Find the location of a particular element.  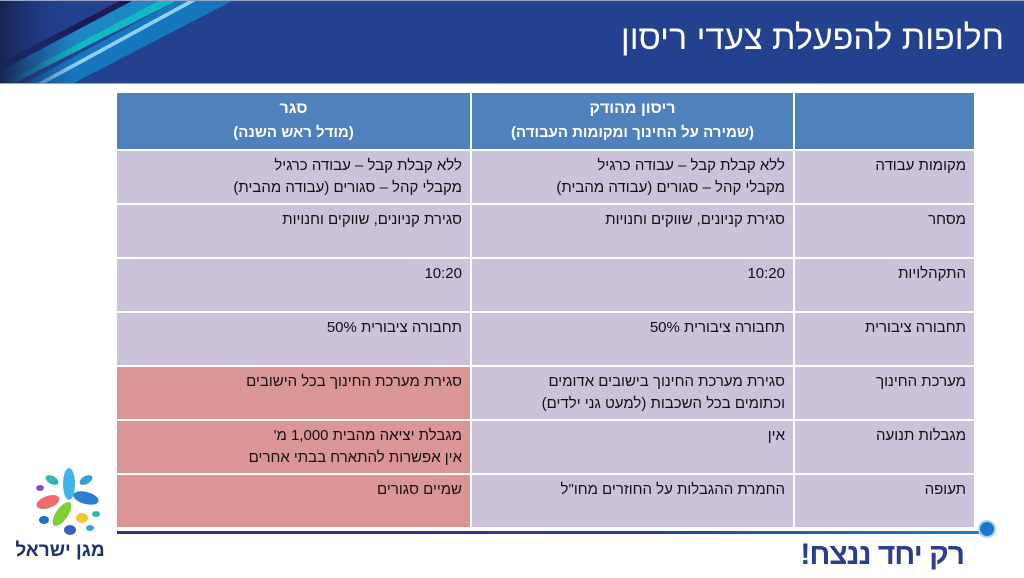

logo-text: מגן ישראל is located at coordinates (60, 550).